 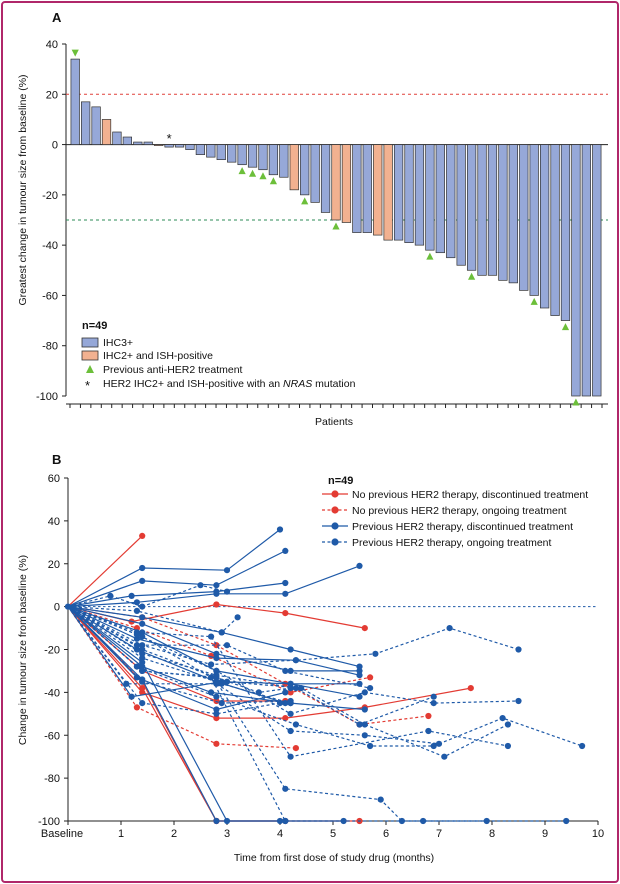 I want to click on legend-triangle-icon, so click(x=90, y=369).